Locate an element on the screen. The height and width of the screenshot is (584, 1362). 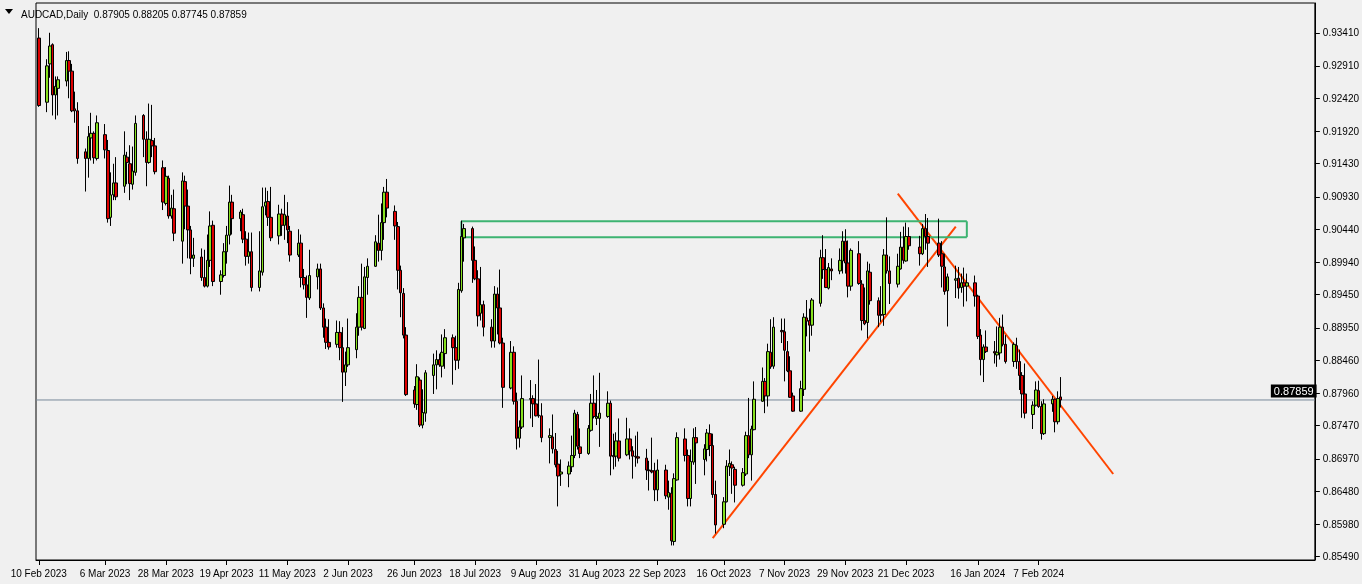
x-tick-label: 7 Nov 2023 is located at coordinates (784, 573).